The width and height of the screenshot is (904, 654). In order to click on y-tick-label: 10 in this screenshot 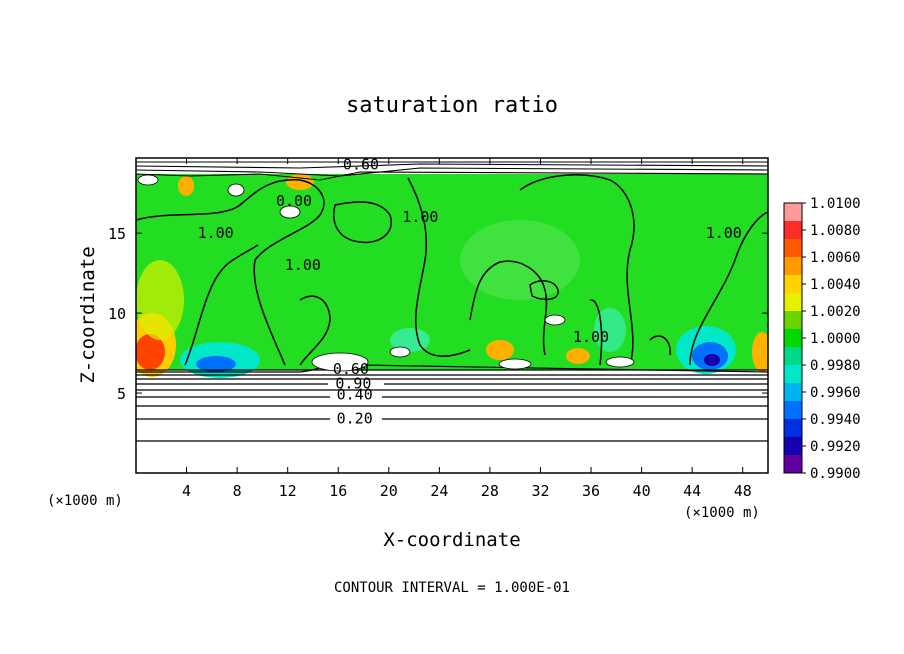, I will do `click(117, 314)`.